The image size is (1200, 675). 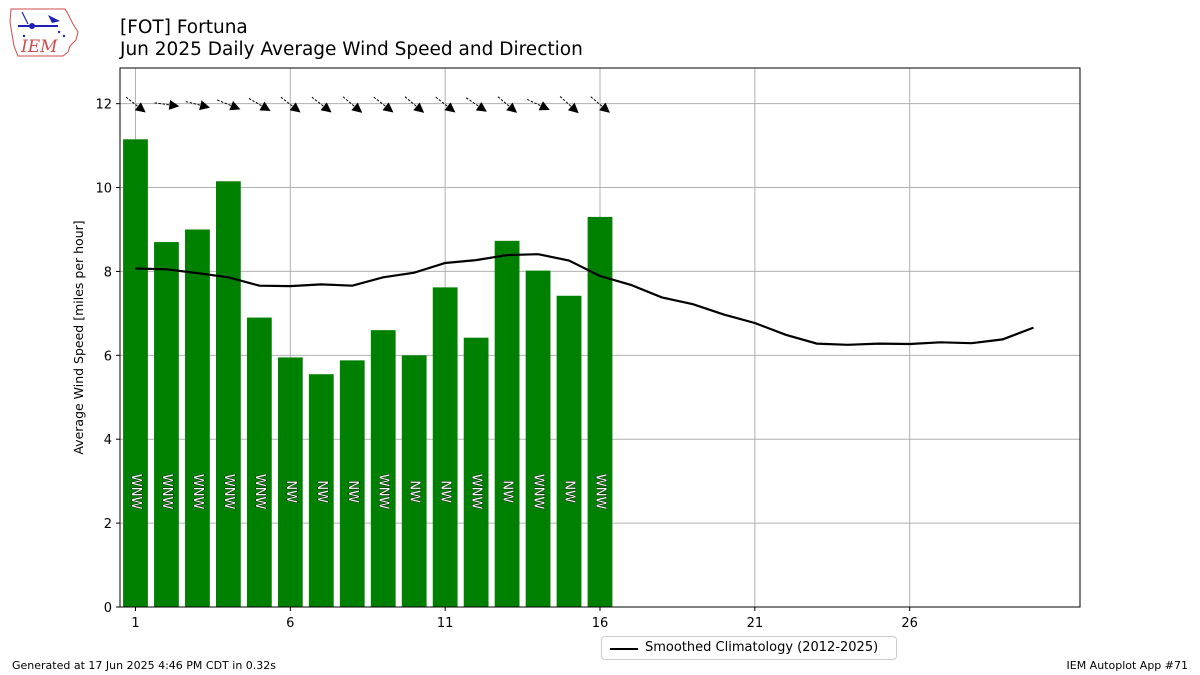 What do you see at coordinates (108, 356) in the screenshot?
I see `y-tick-label: 6` at bounding box center [108, 356].